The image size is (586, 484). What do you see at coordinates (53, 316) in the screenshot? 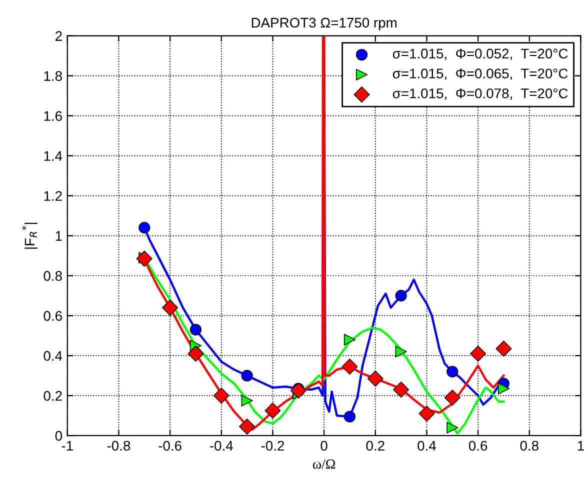
I see `y-tick-label: 0.6` at bounding box center [53, 316].